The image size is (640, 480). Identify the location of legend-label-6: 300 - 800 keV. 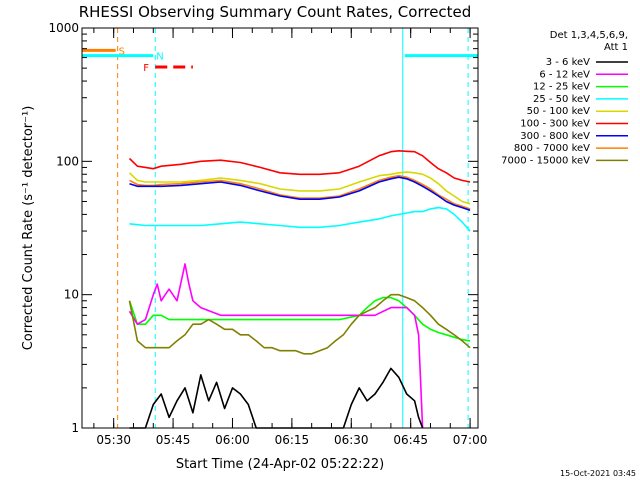
(555, 136).